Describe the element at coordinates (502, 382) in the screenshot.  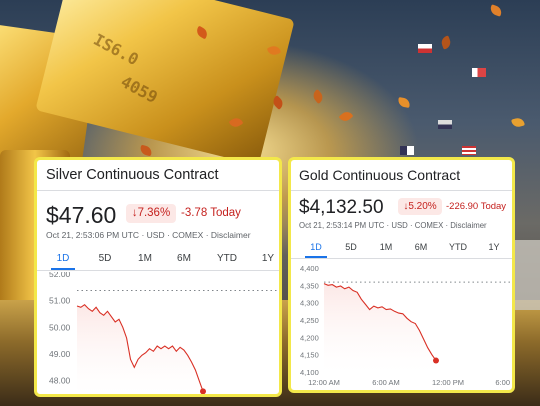
I see `x-tick-label: 6:00` at that location.